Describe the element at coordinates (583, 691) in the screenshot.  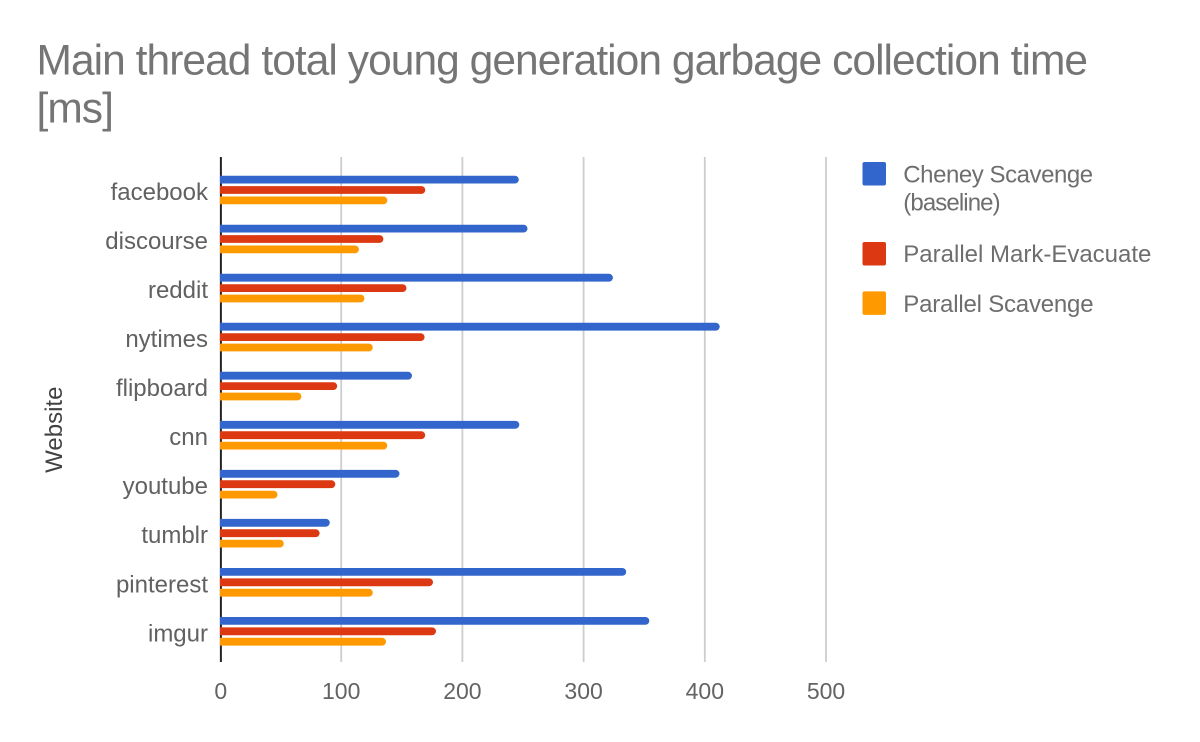
I see `svg-text: 300` at that location.